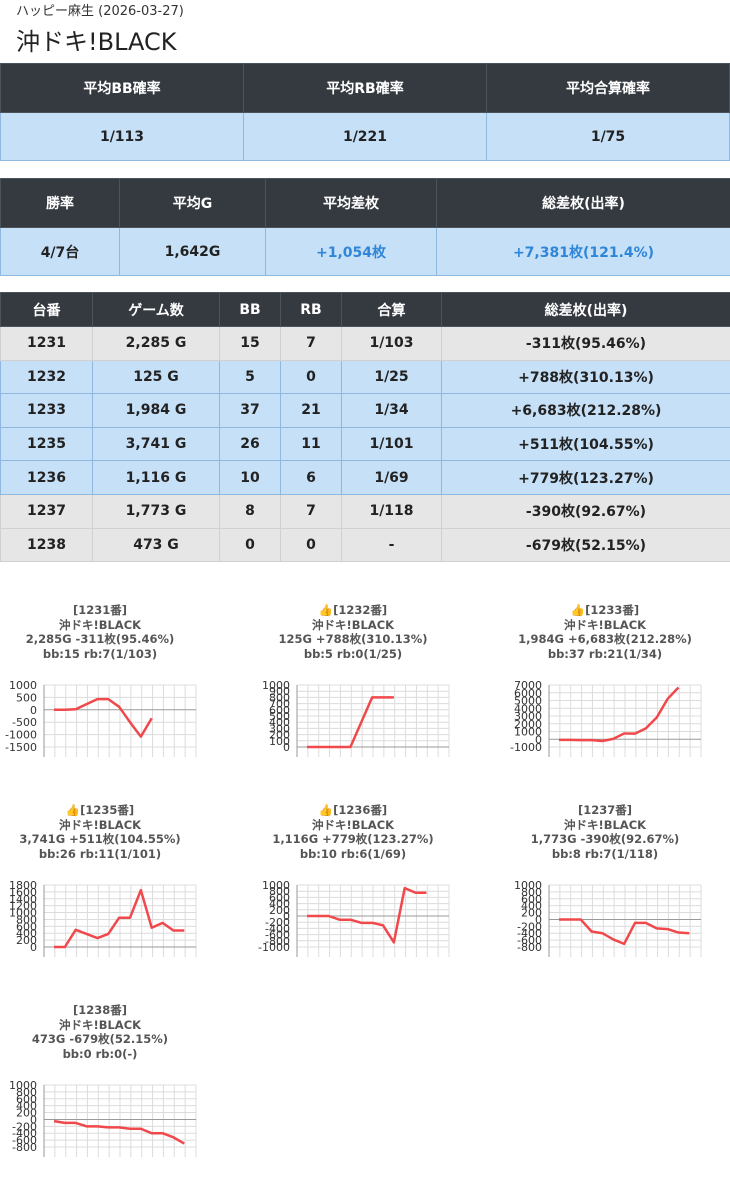  Describe the element at coordinates (21, 747) in the screenshot. I see `y-tick-label: -1500` at that location.